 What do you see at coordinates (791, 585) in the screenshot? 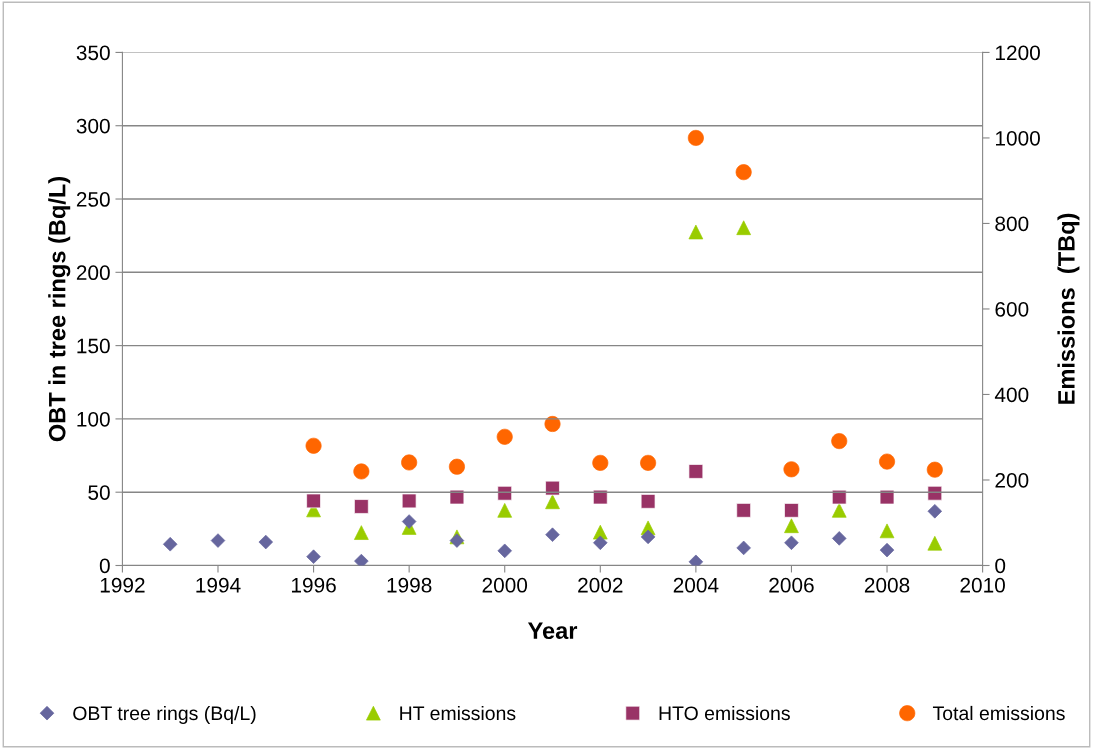
I see `x-tick-label: 2006` at bounding box center [791, 585].